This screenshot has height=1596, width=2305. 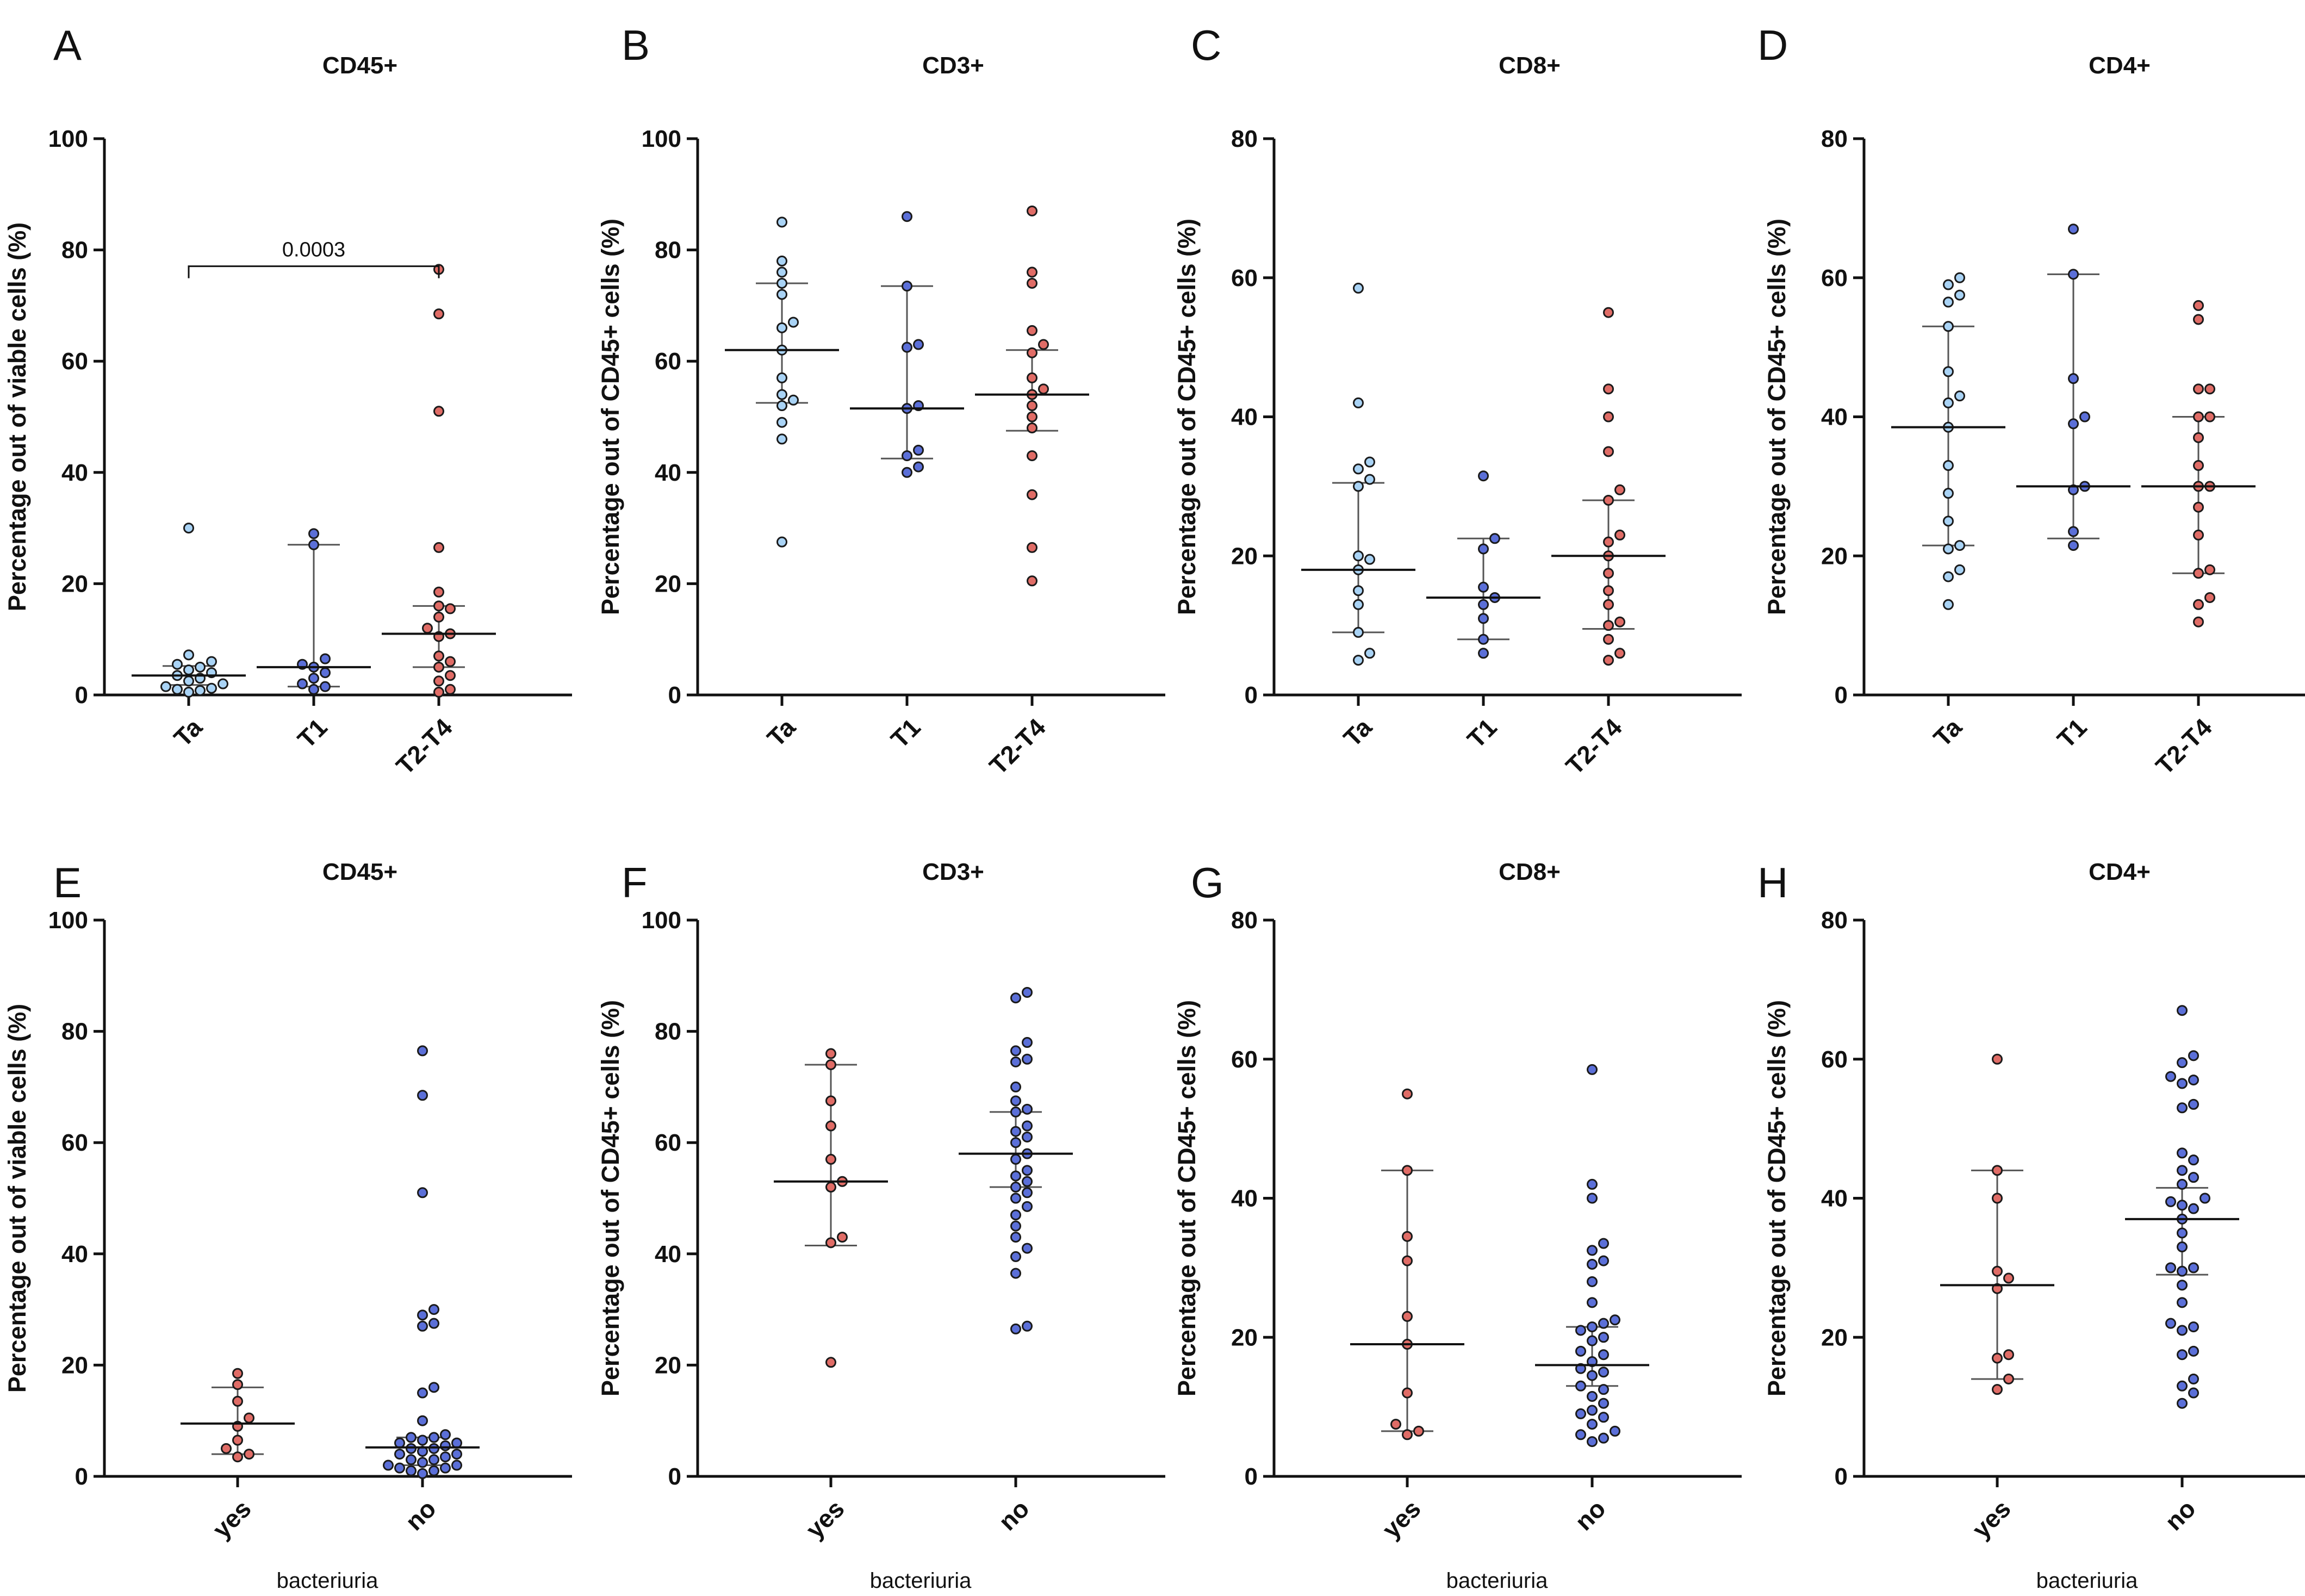 What do you see at coordinates (81, 695) in the screenshot?
I see `y-tick-label: 0` at bounding box center [81, 695].